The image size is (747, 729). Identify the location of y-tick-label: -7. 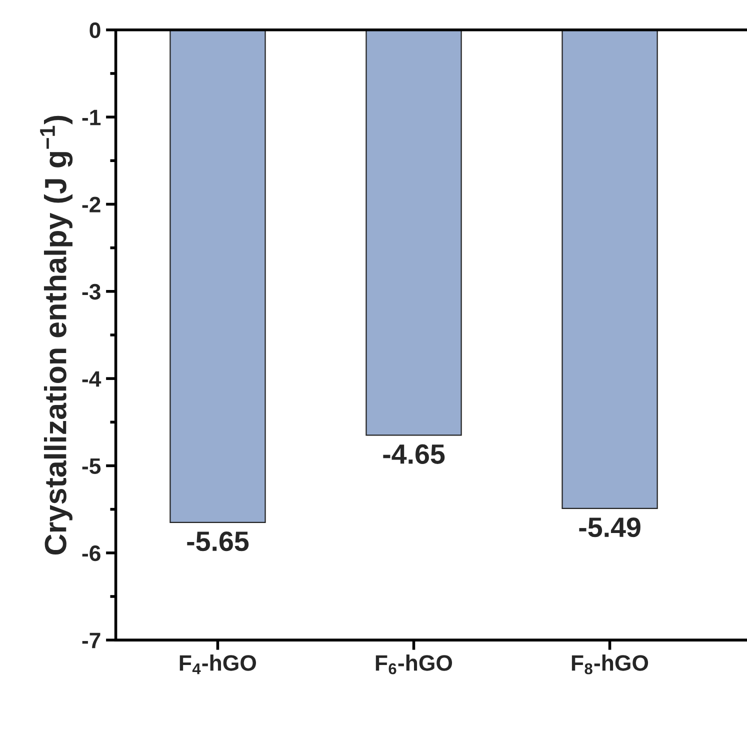
(91, 640).